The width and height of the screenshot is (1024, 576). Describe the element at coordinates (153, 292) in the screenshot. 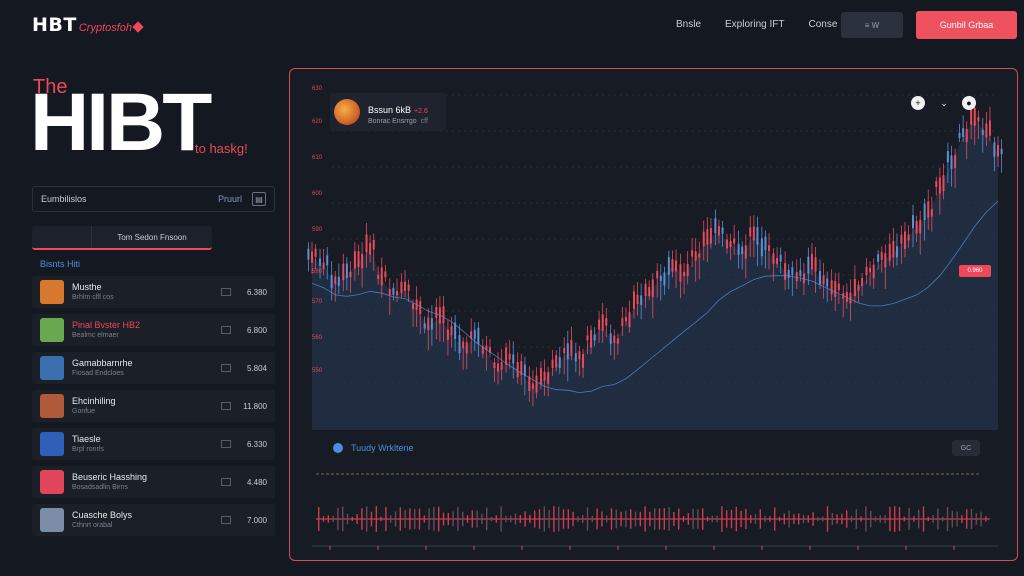

I see `list-item: Musthe Brhlm clfl cos 6.380` at that location.